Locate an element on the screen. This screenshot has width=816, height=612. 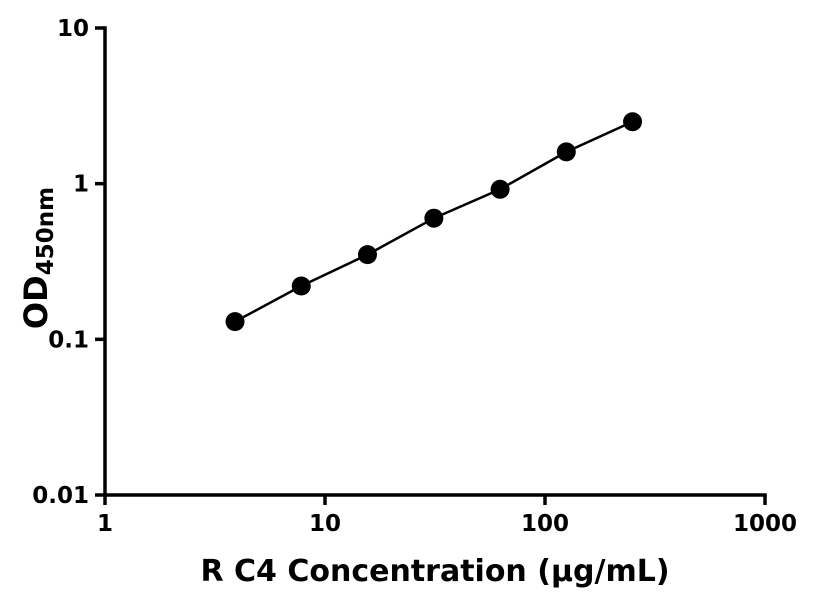
y-axis-tick-label: 1 is located at coordinates (81, 185).